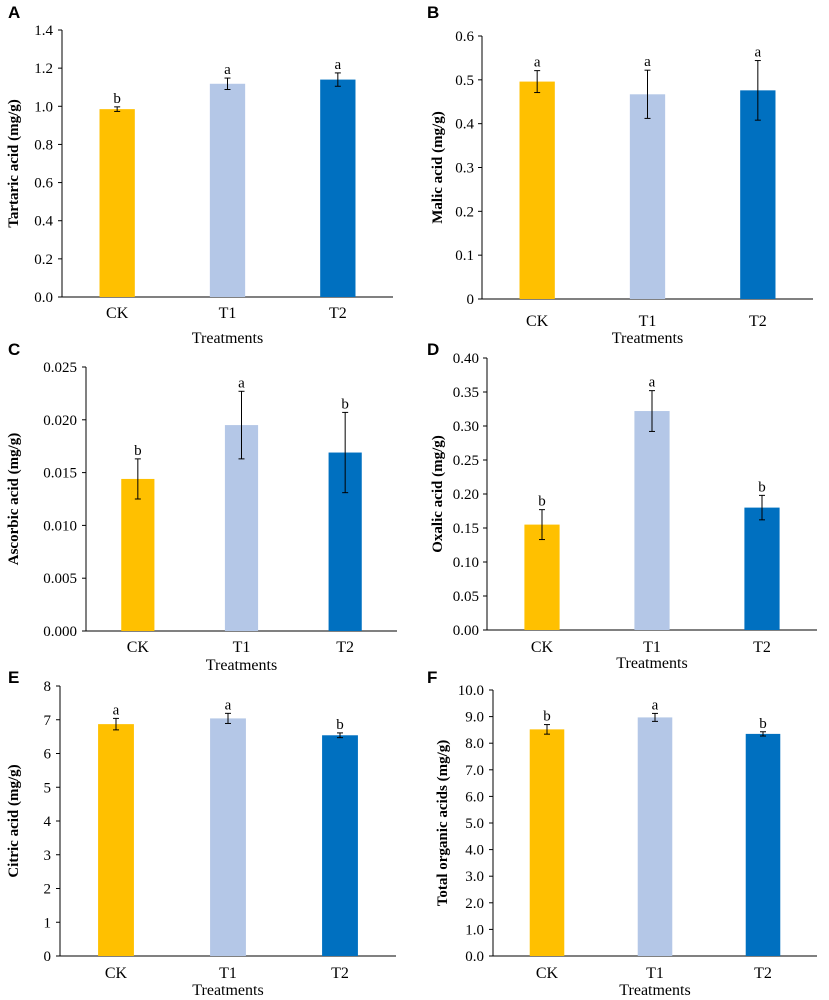 This screenshot has height=1000, width=829. What do you see at coordinates (48, 856) in the screenshot?
I see `panel-e-y-tick-label: 3` at bounding box center [48, 856].